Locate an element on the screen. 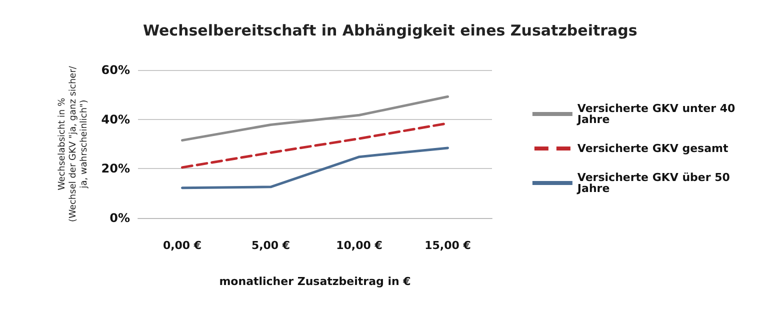 Image resolution: width=762 pixels, height=317 pixels. x-tick-label: 5,00 € is located at coordinates (270, 245).